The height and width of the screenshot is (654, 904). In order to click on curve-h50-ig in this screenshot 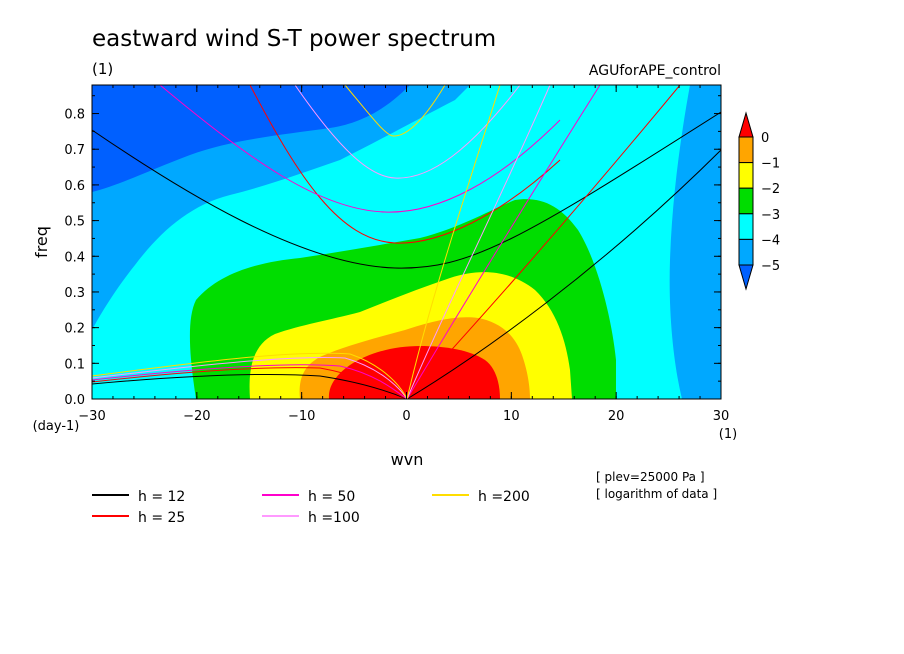, I will do `click(360, 149)`.